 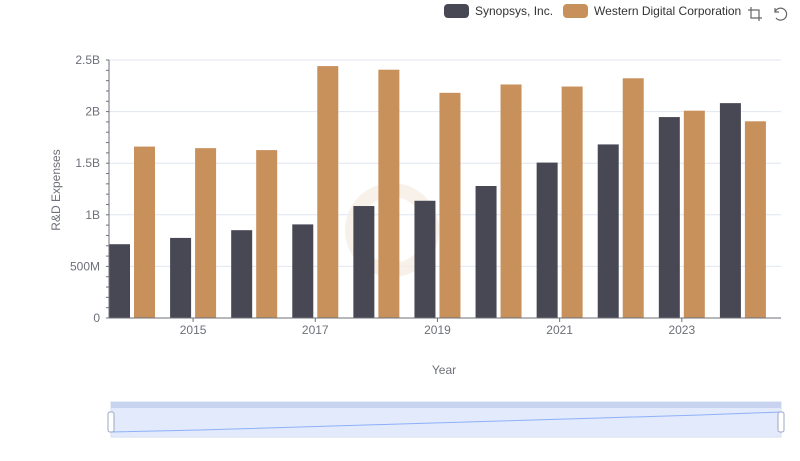 I want to click on x-tick-label: 2021, so click(x=559, y=330).